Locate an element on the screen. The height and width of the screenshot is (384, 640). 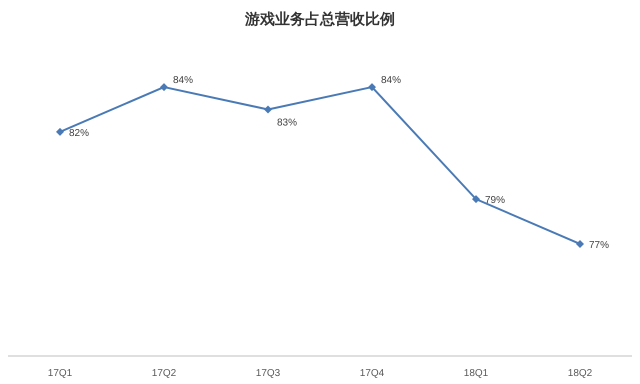
data-label: 77% is located at coordinates (599, 245).